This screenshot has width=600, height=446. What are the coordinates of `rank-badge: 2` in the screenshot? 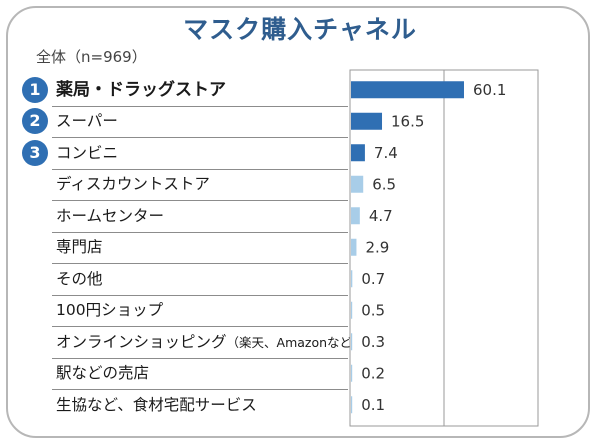 It's located at (35, 121).